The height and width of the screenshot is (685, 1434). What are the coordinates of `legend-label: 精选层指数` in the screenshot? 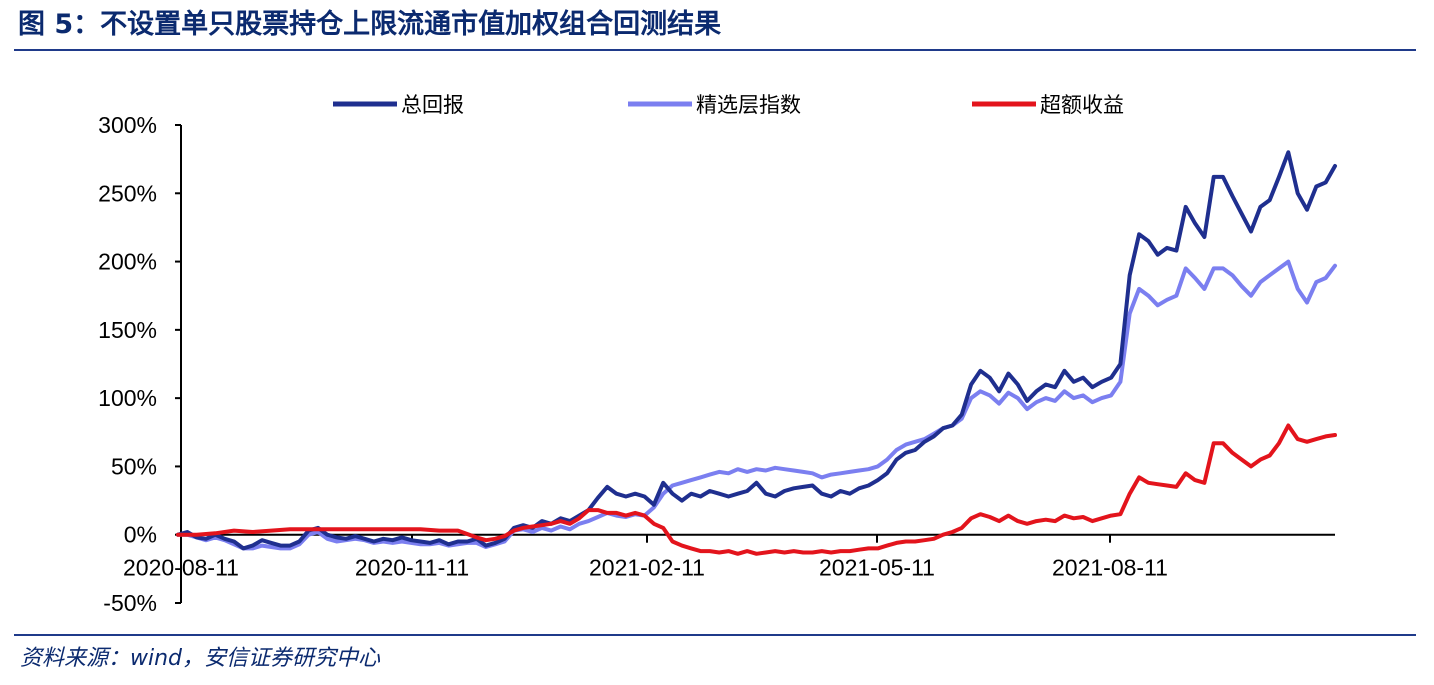 It's located at (748, 105).